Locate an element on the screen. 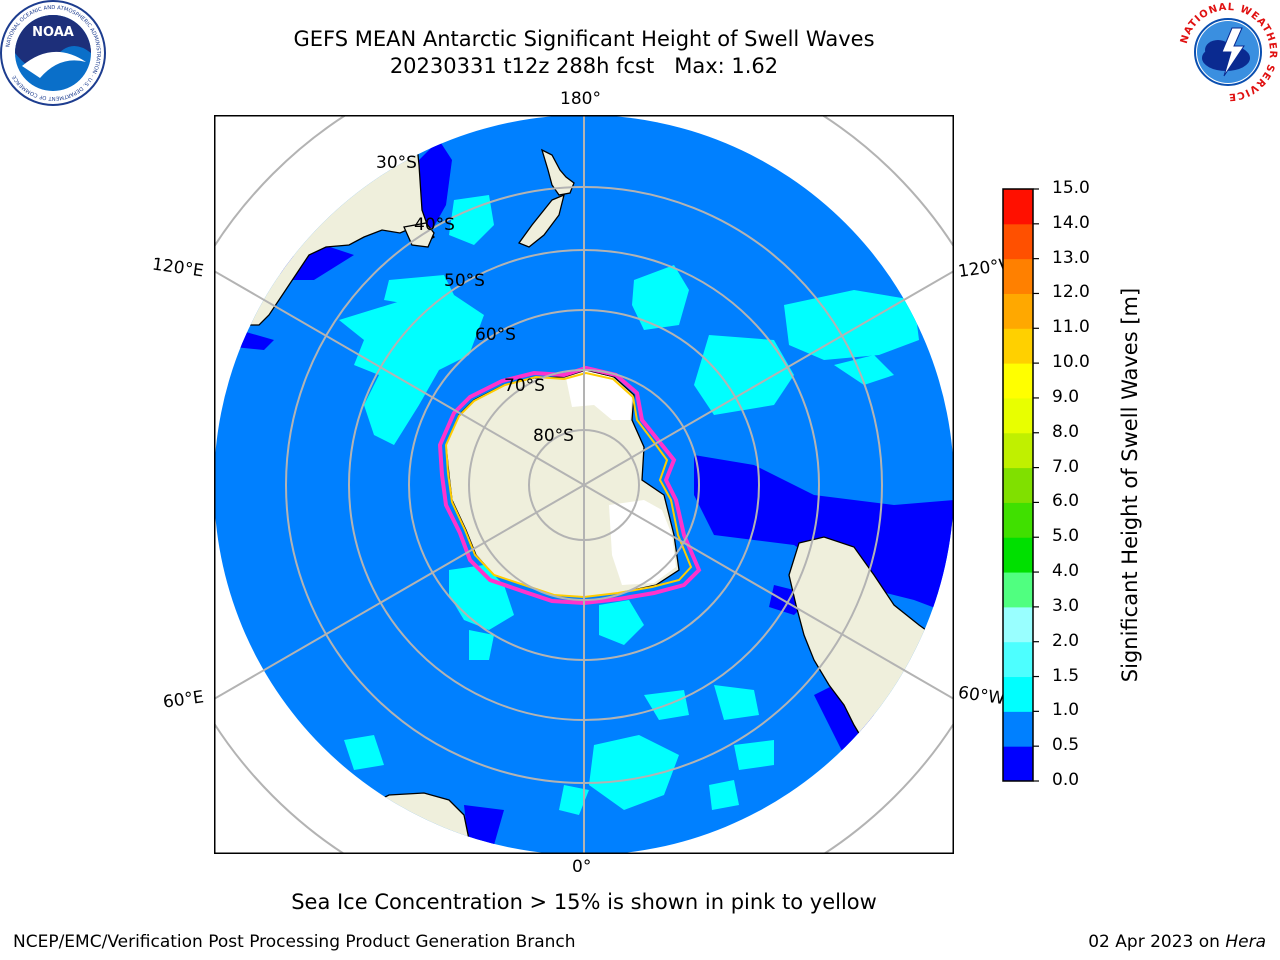  colorbar-tick-label: 2.0 is located at coordinates (1066, 640).